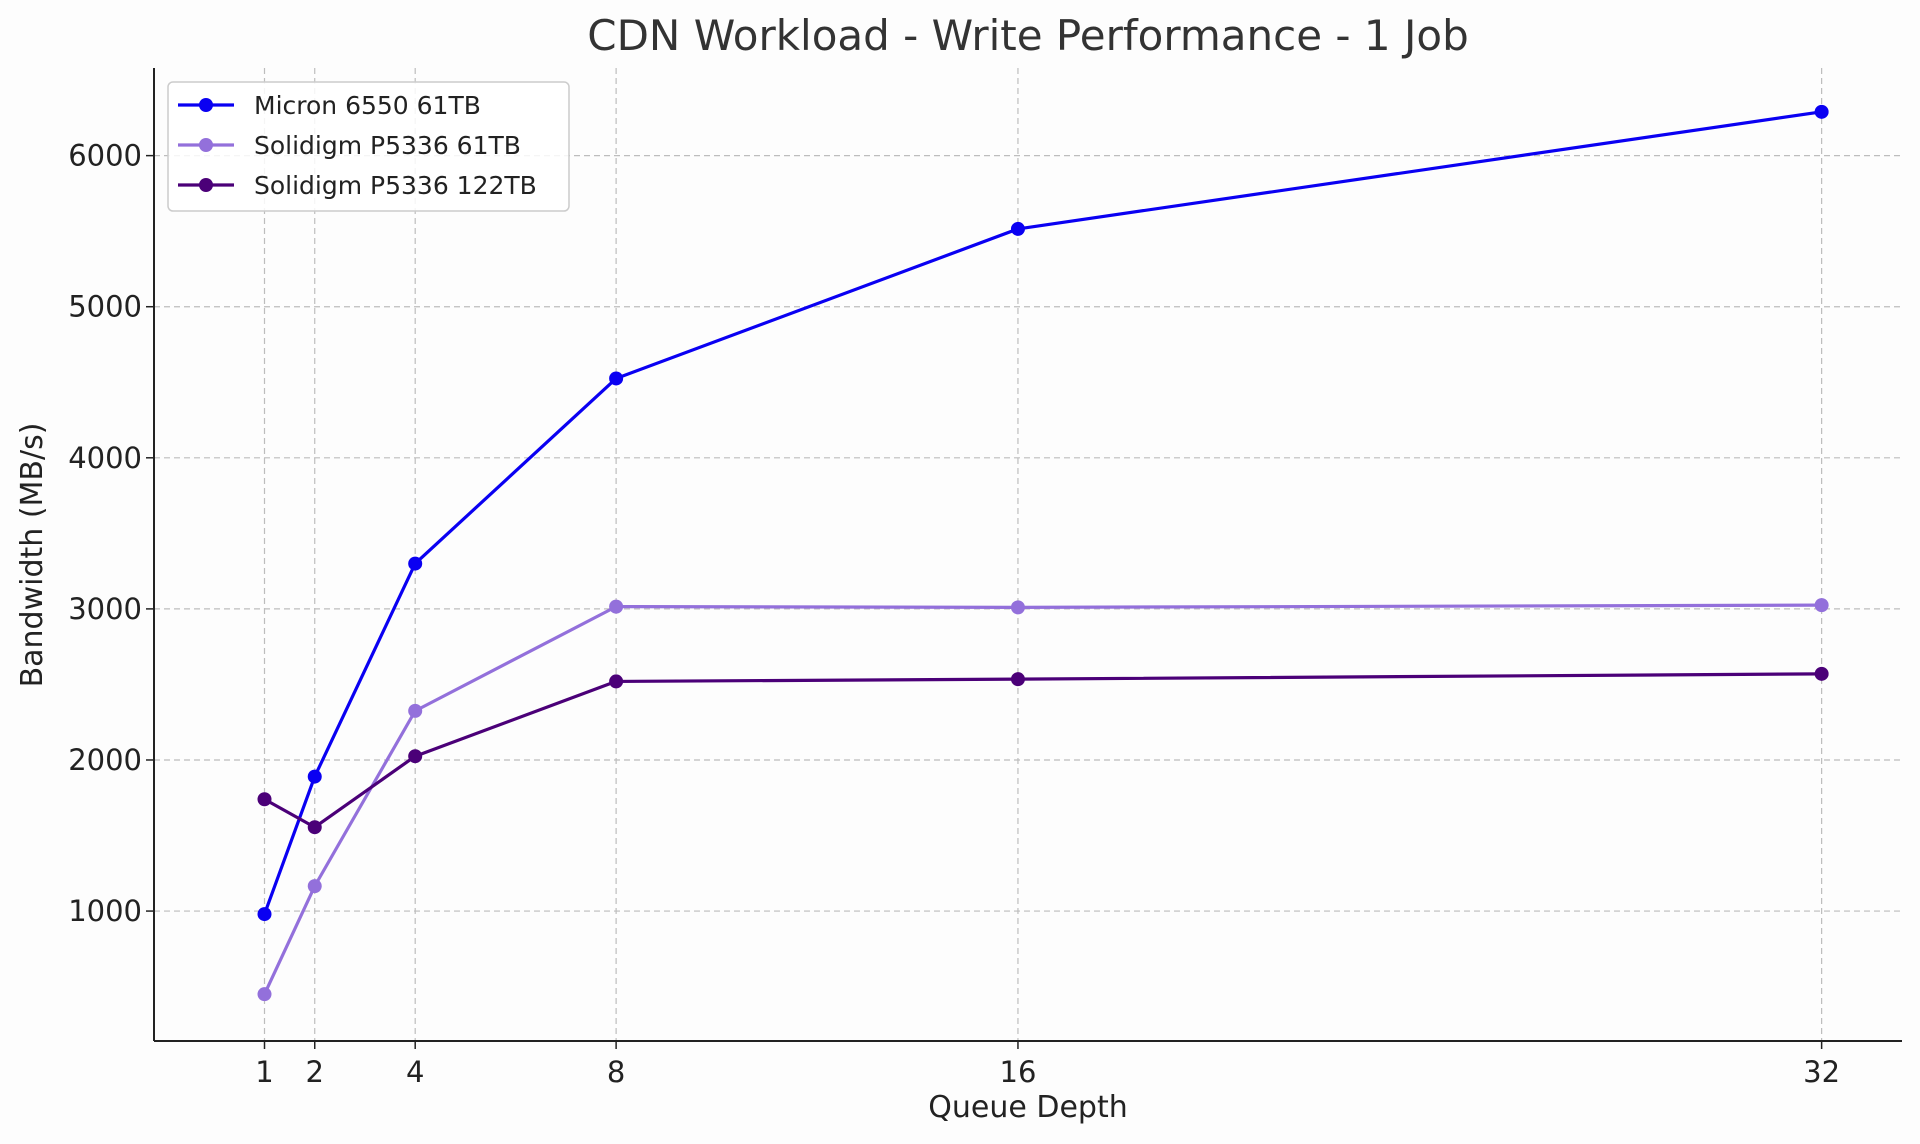  I want to click on legend-item: Solidigm P5336 122TB, so click(357, 185).